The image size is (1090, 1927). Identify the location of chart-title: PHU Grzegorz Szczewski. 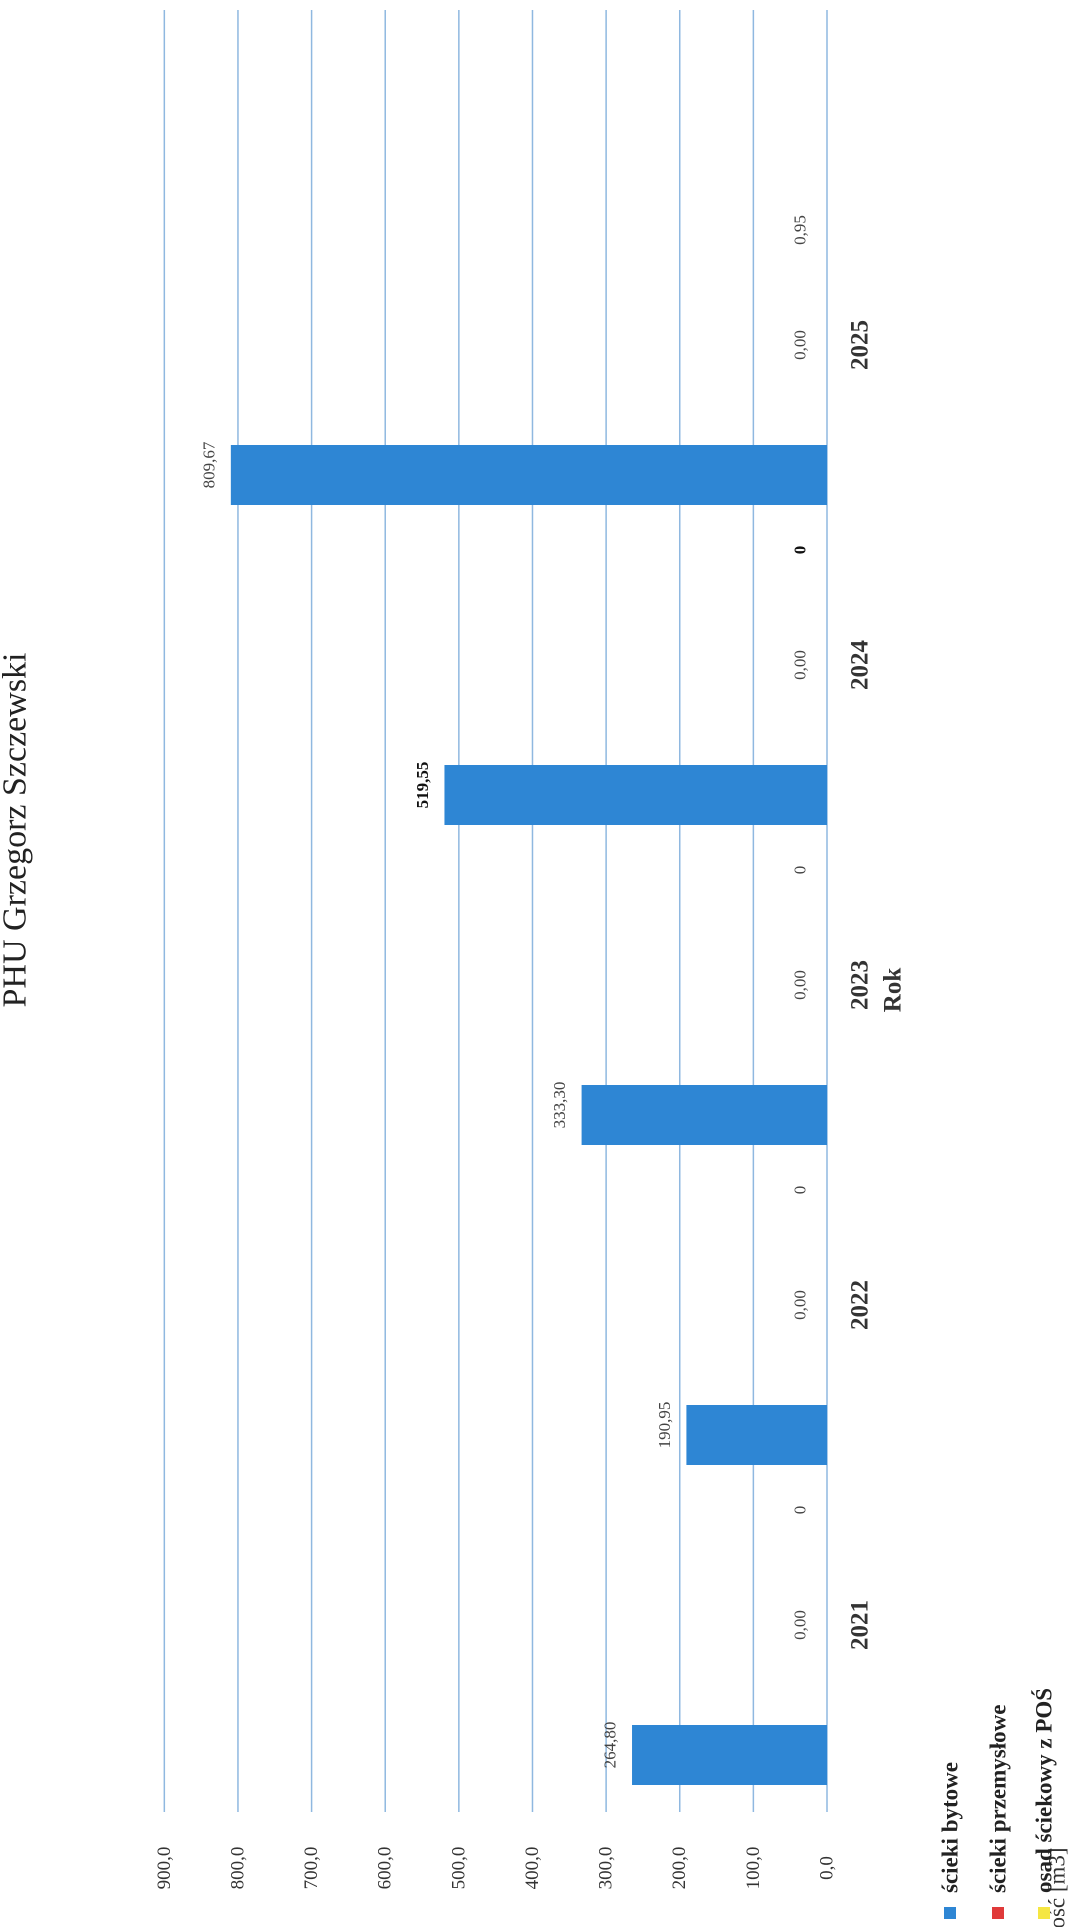
(17, 830).